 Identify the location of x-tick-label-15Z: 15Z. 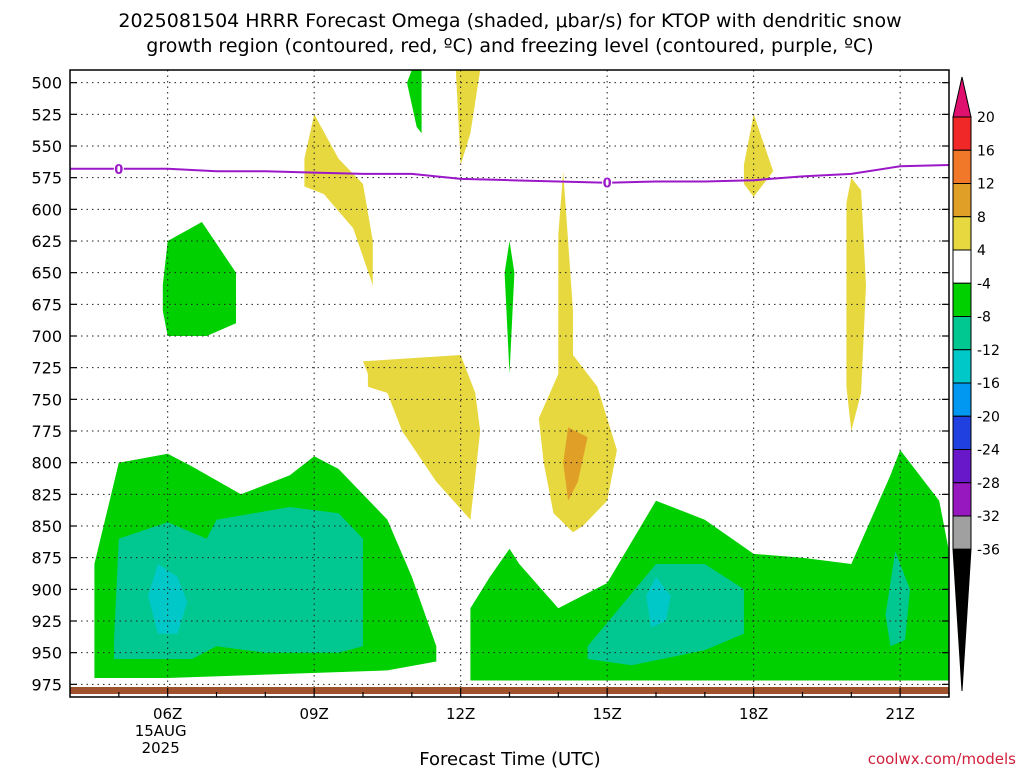
(606, 714).